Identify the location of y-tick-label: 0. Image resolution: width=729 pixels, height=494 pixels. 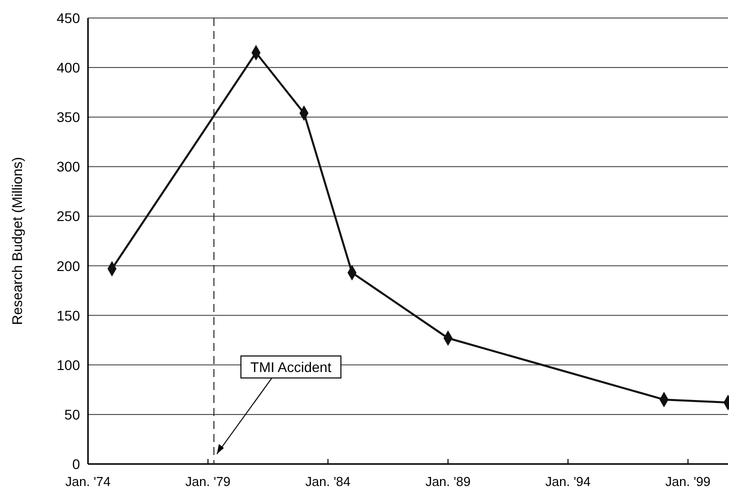
(76, 464).